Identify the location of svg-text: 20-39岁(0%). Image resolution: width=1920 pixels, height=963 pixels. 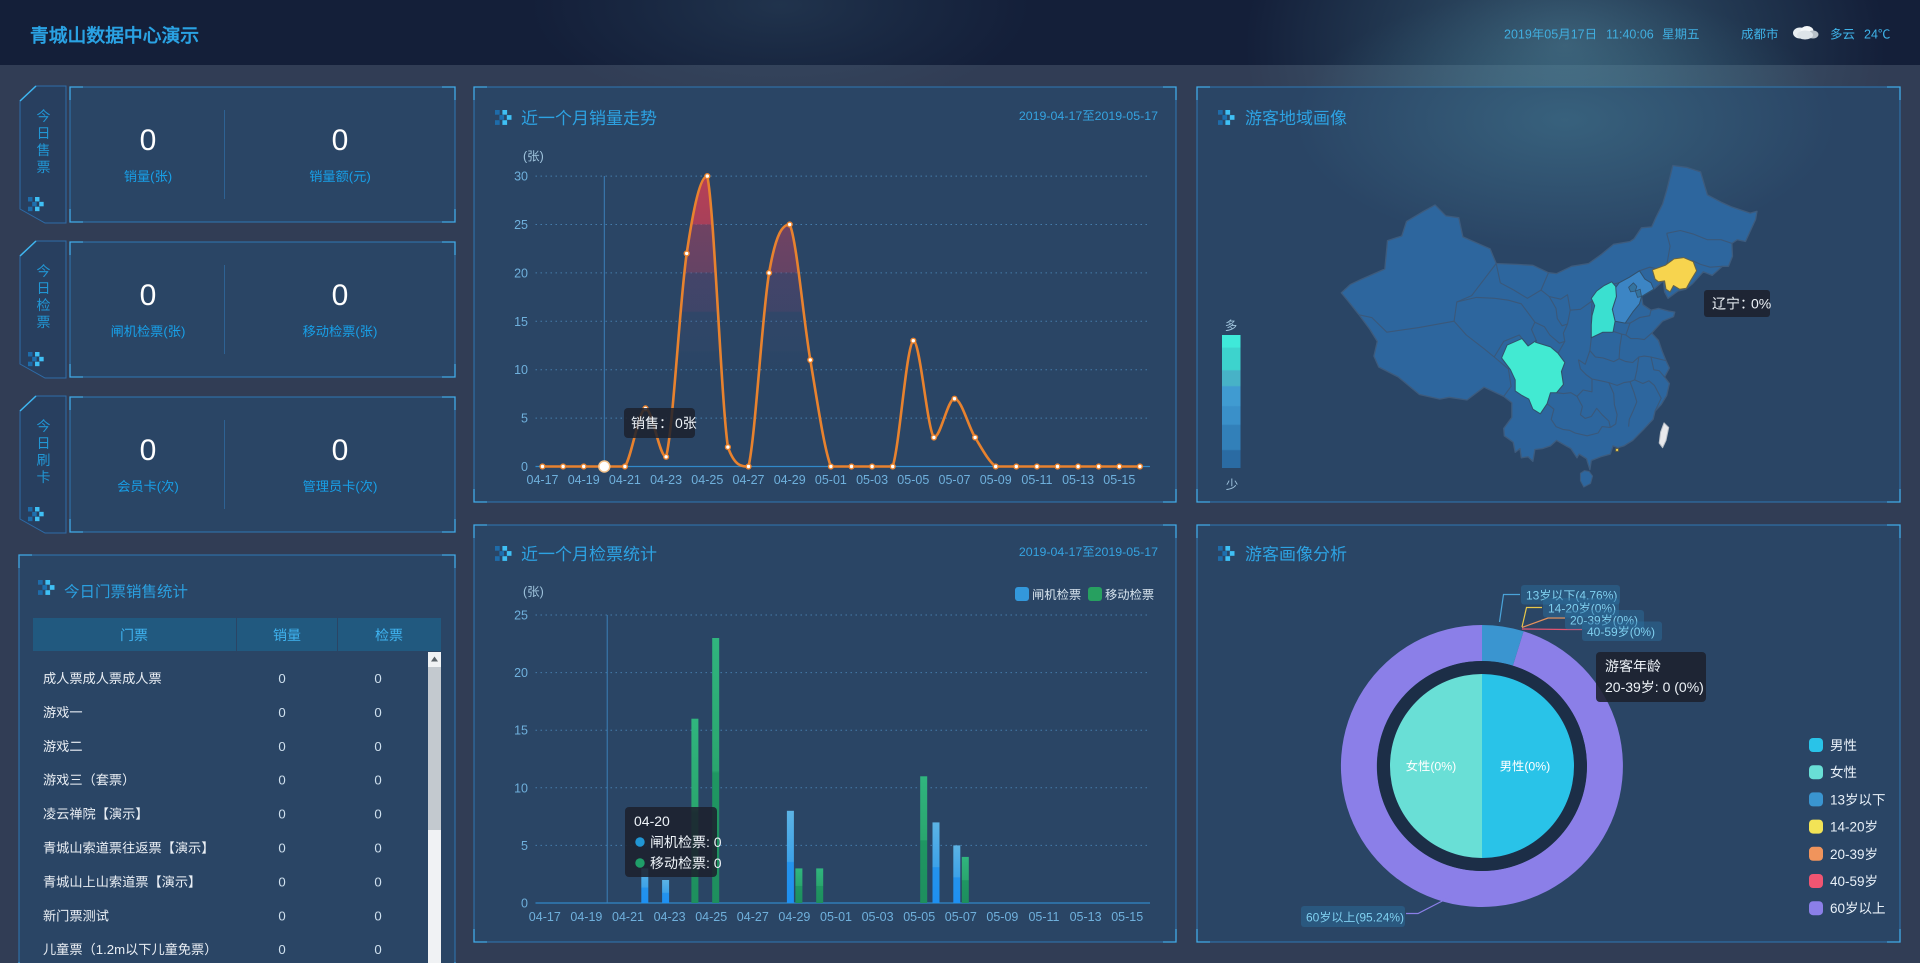
(1604, 621).